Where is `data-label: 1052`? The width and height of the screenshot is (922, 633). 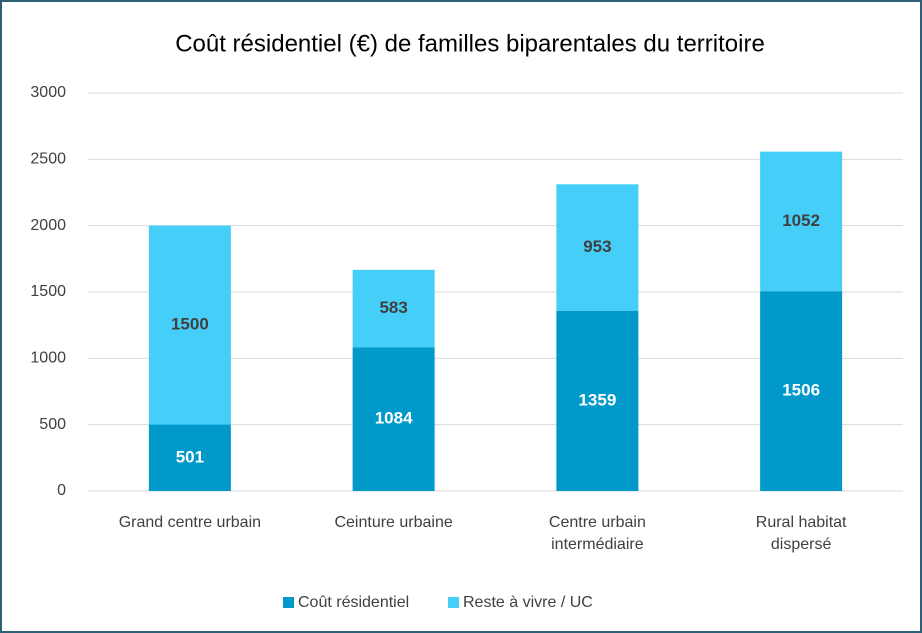
data-label: 1052 is located at coordinates (801, 220).